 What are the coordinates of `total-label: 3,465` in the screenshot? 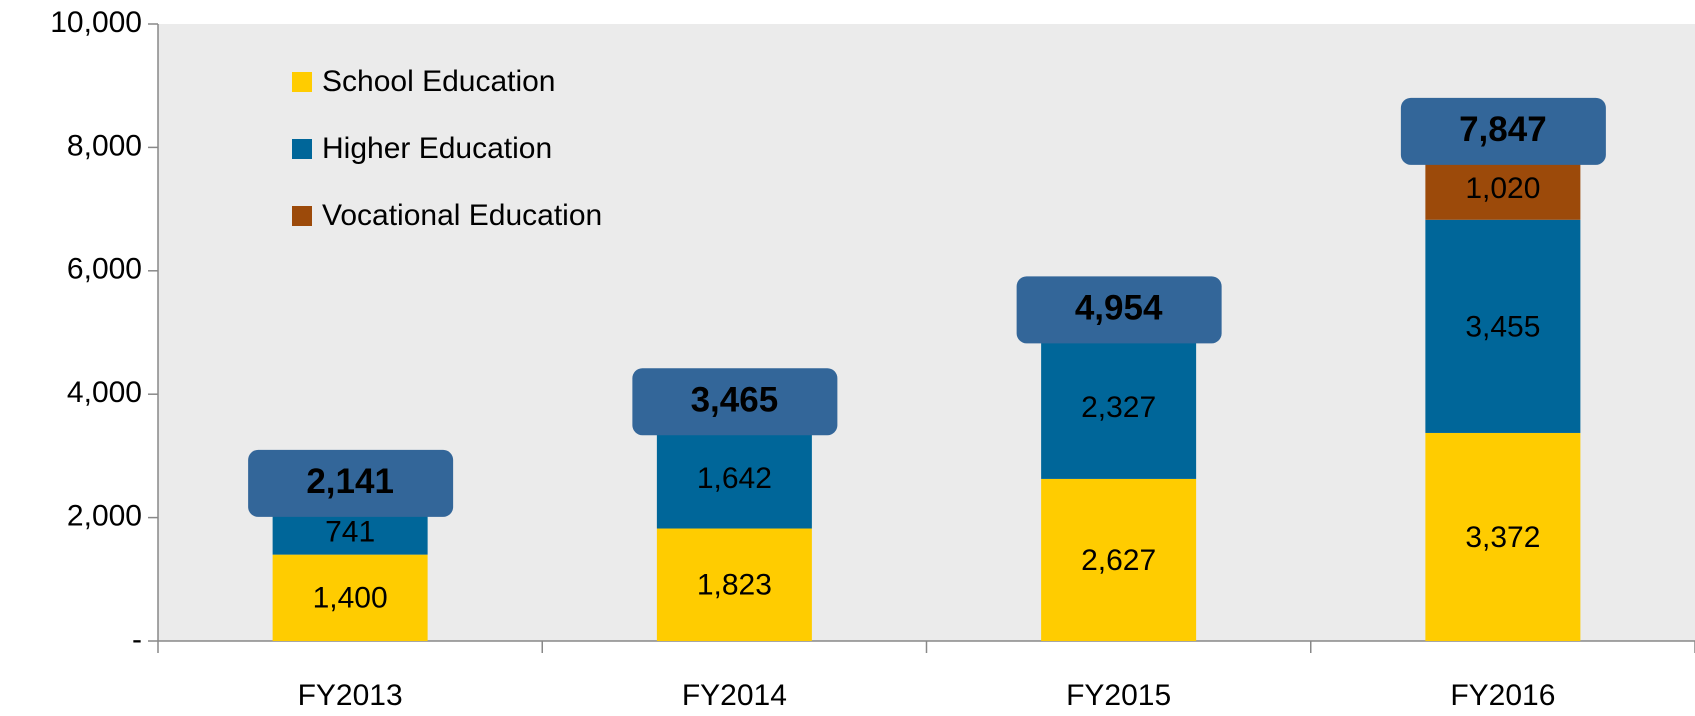 It's located at (735, 399).